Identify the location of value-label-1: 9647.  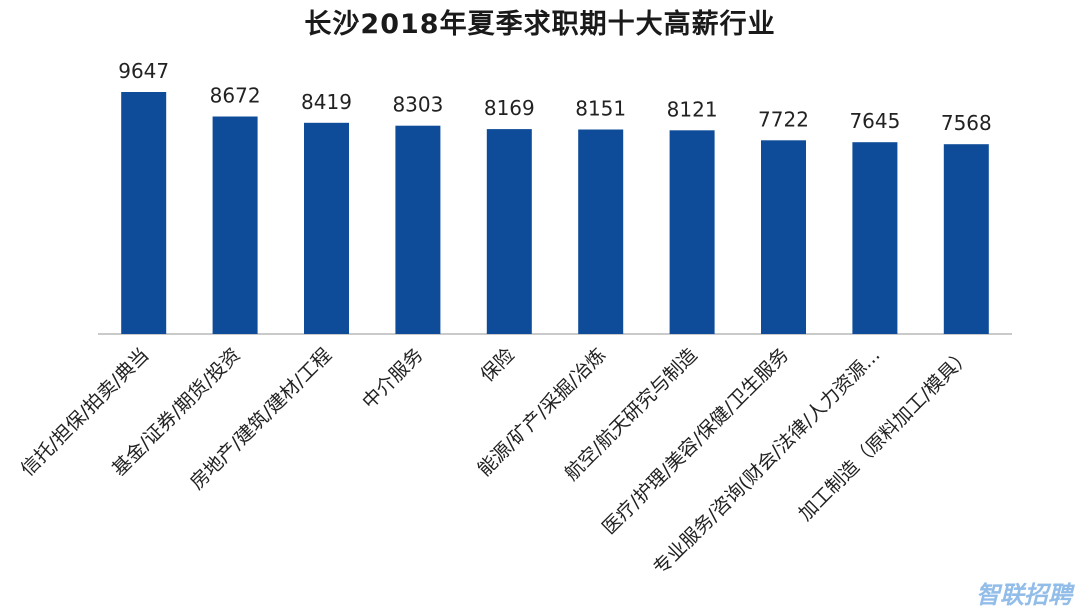
(143, 71).